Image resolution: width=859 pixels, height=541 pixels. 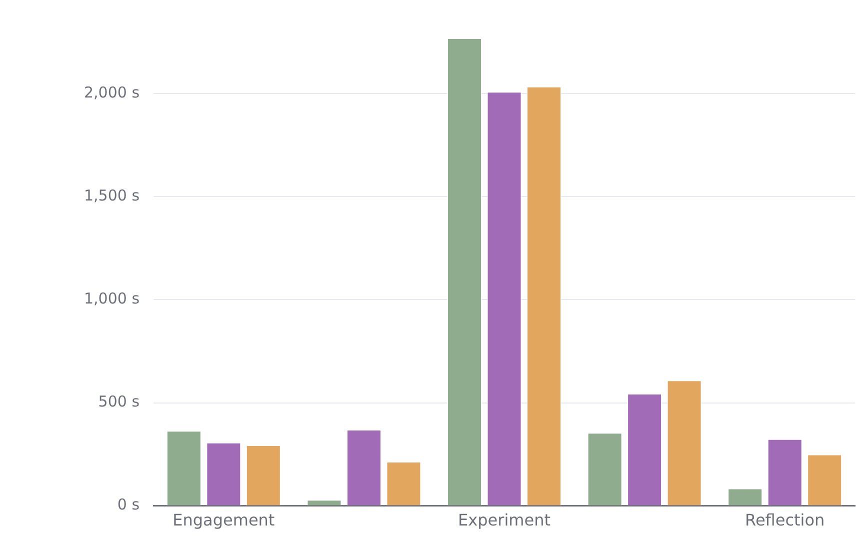 I want to click on y-tick-label: 2,000 s, so click(x=112, y=93).